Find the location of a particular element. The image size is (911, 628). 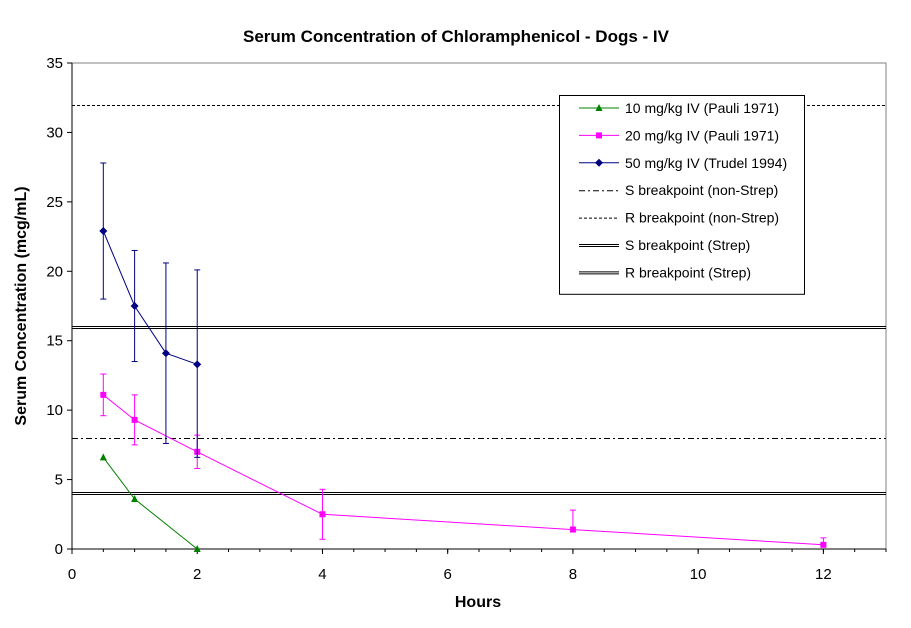

x-tick-label: 4 is located at coordinates (322, 574).